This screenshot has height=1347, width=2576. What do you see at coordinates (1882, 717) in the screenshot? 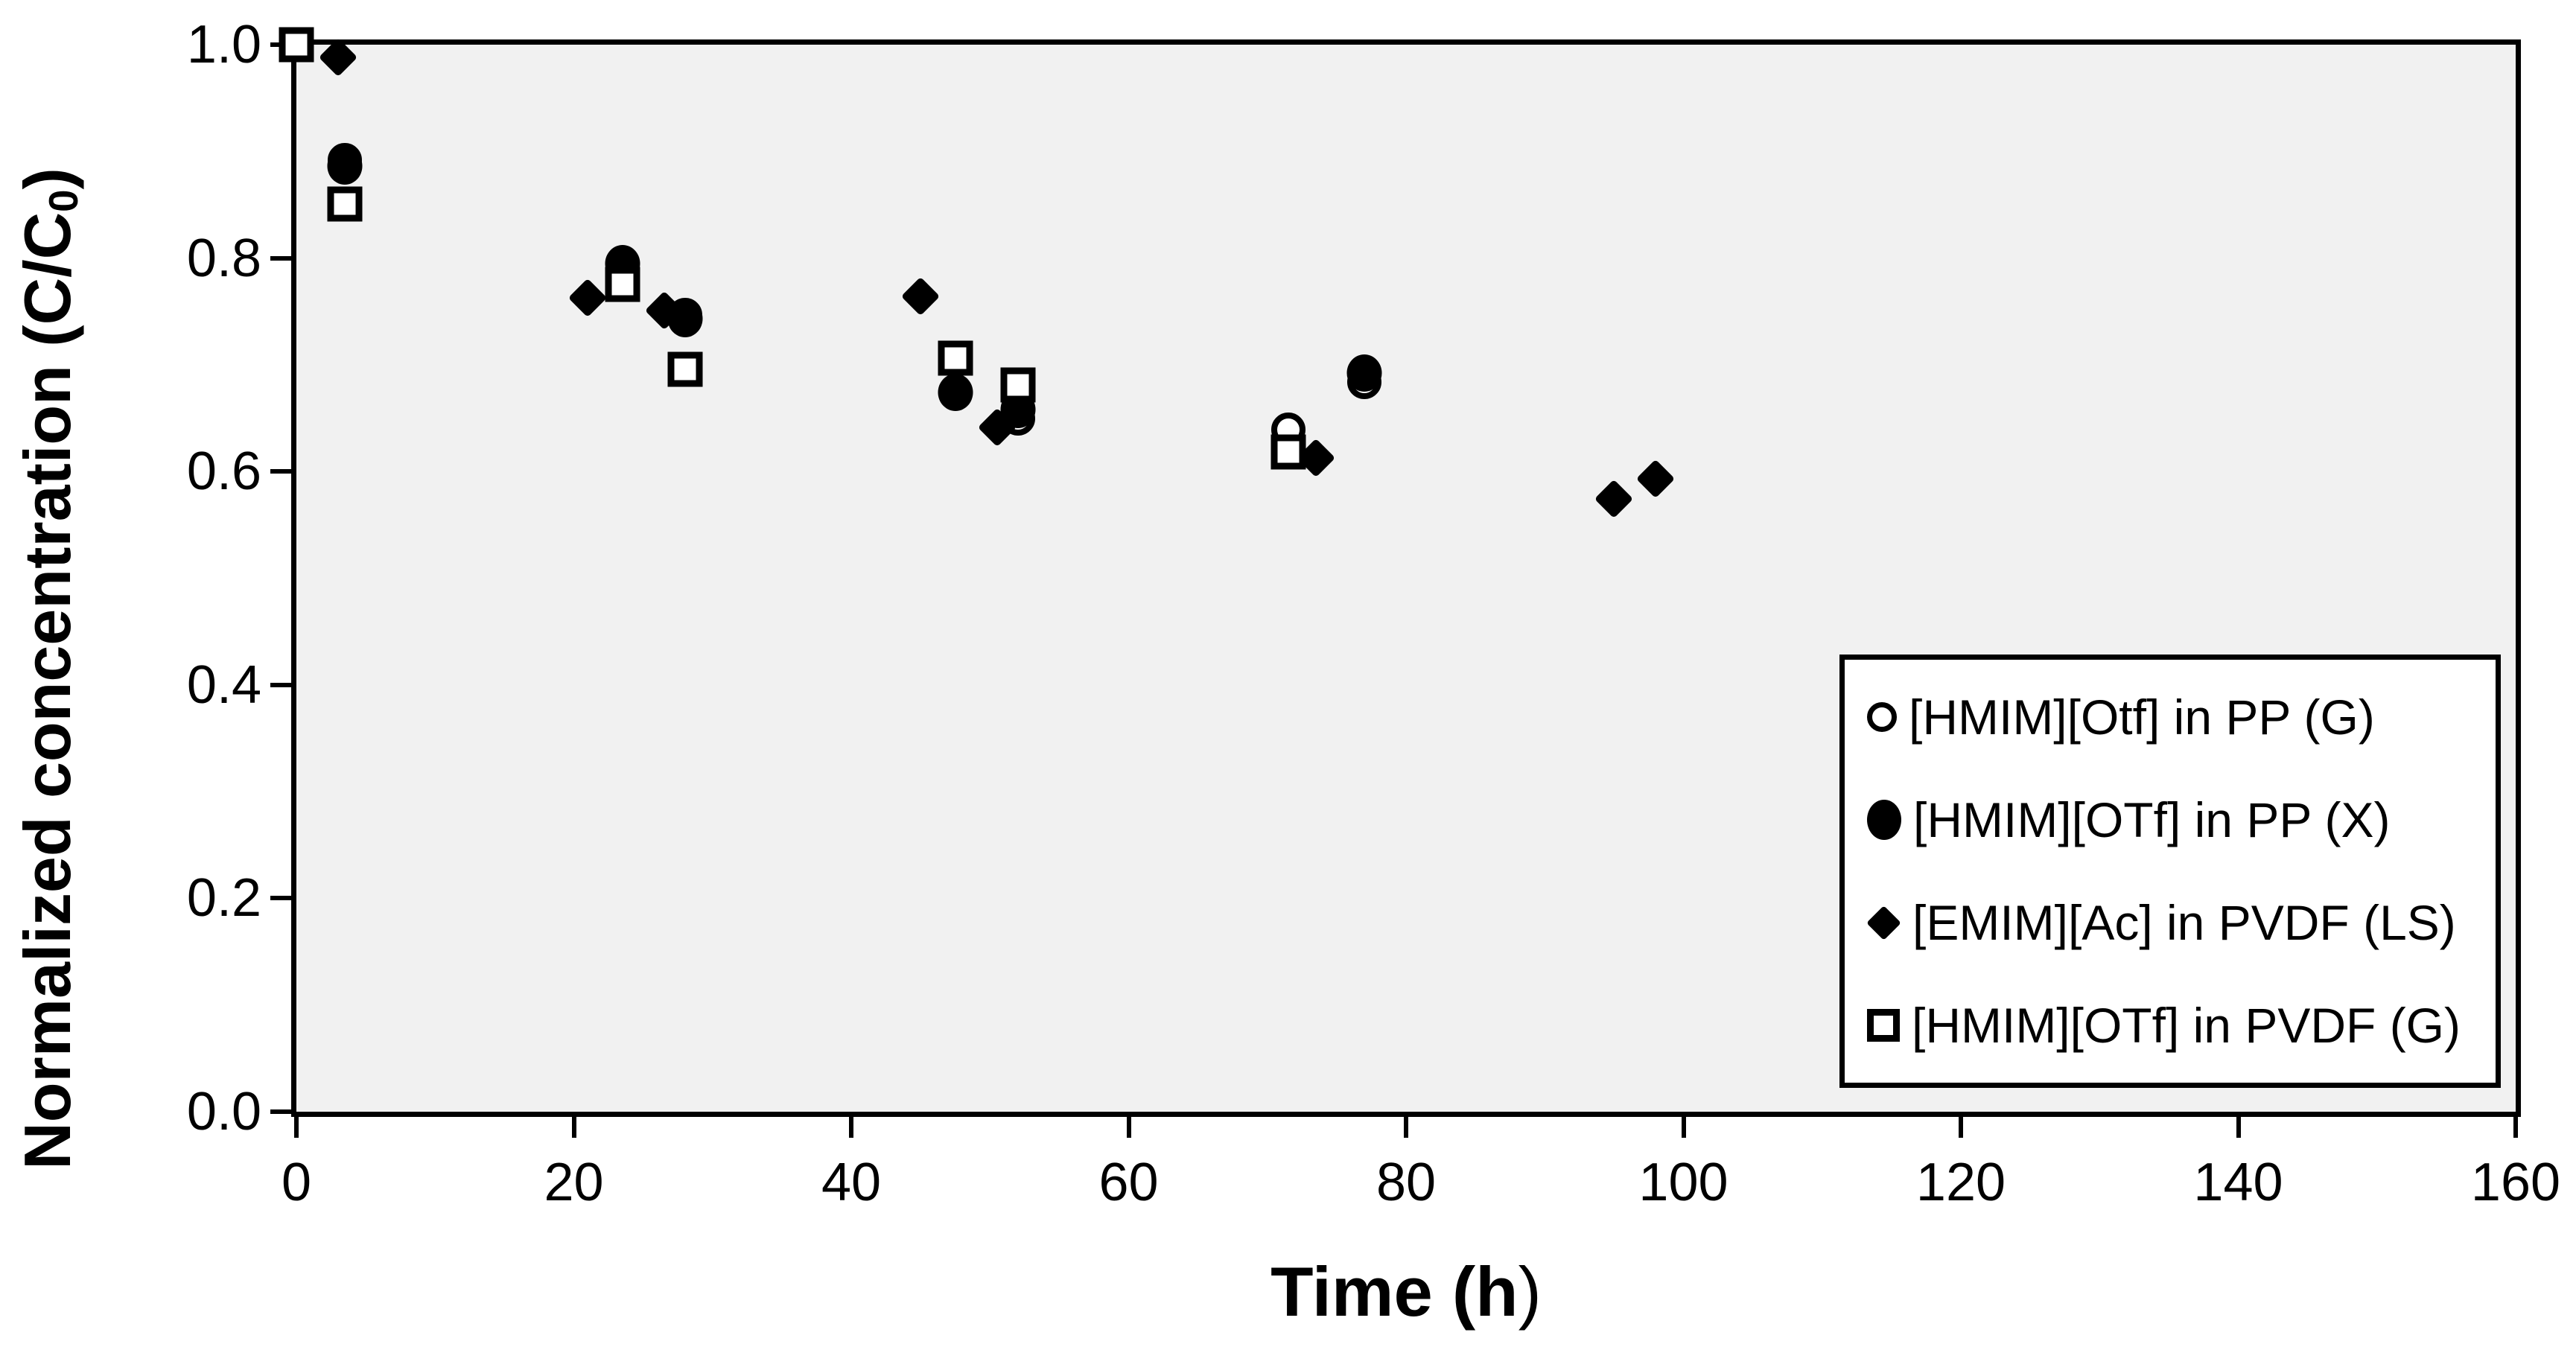
I see `legend-marker-circle-open` at bounding box center [1882, 717].